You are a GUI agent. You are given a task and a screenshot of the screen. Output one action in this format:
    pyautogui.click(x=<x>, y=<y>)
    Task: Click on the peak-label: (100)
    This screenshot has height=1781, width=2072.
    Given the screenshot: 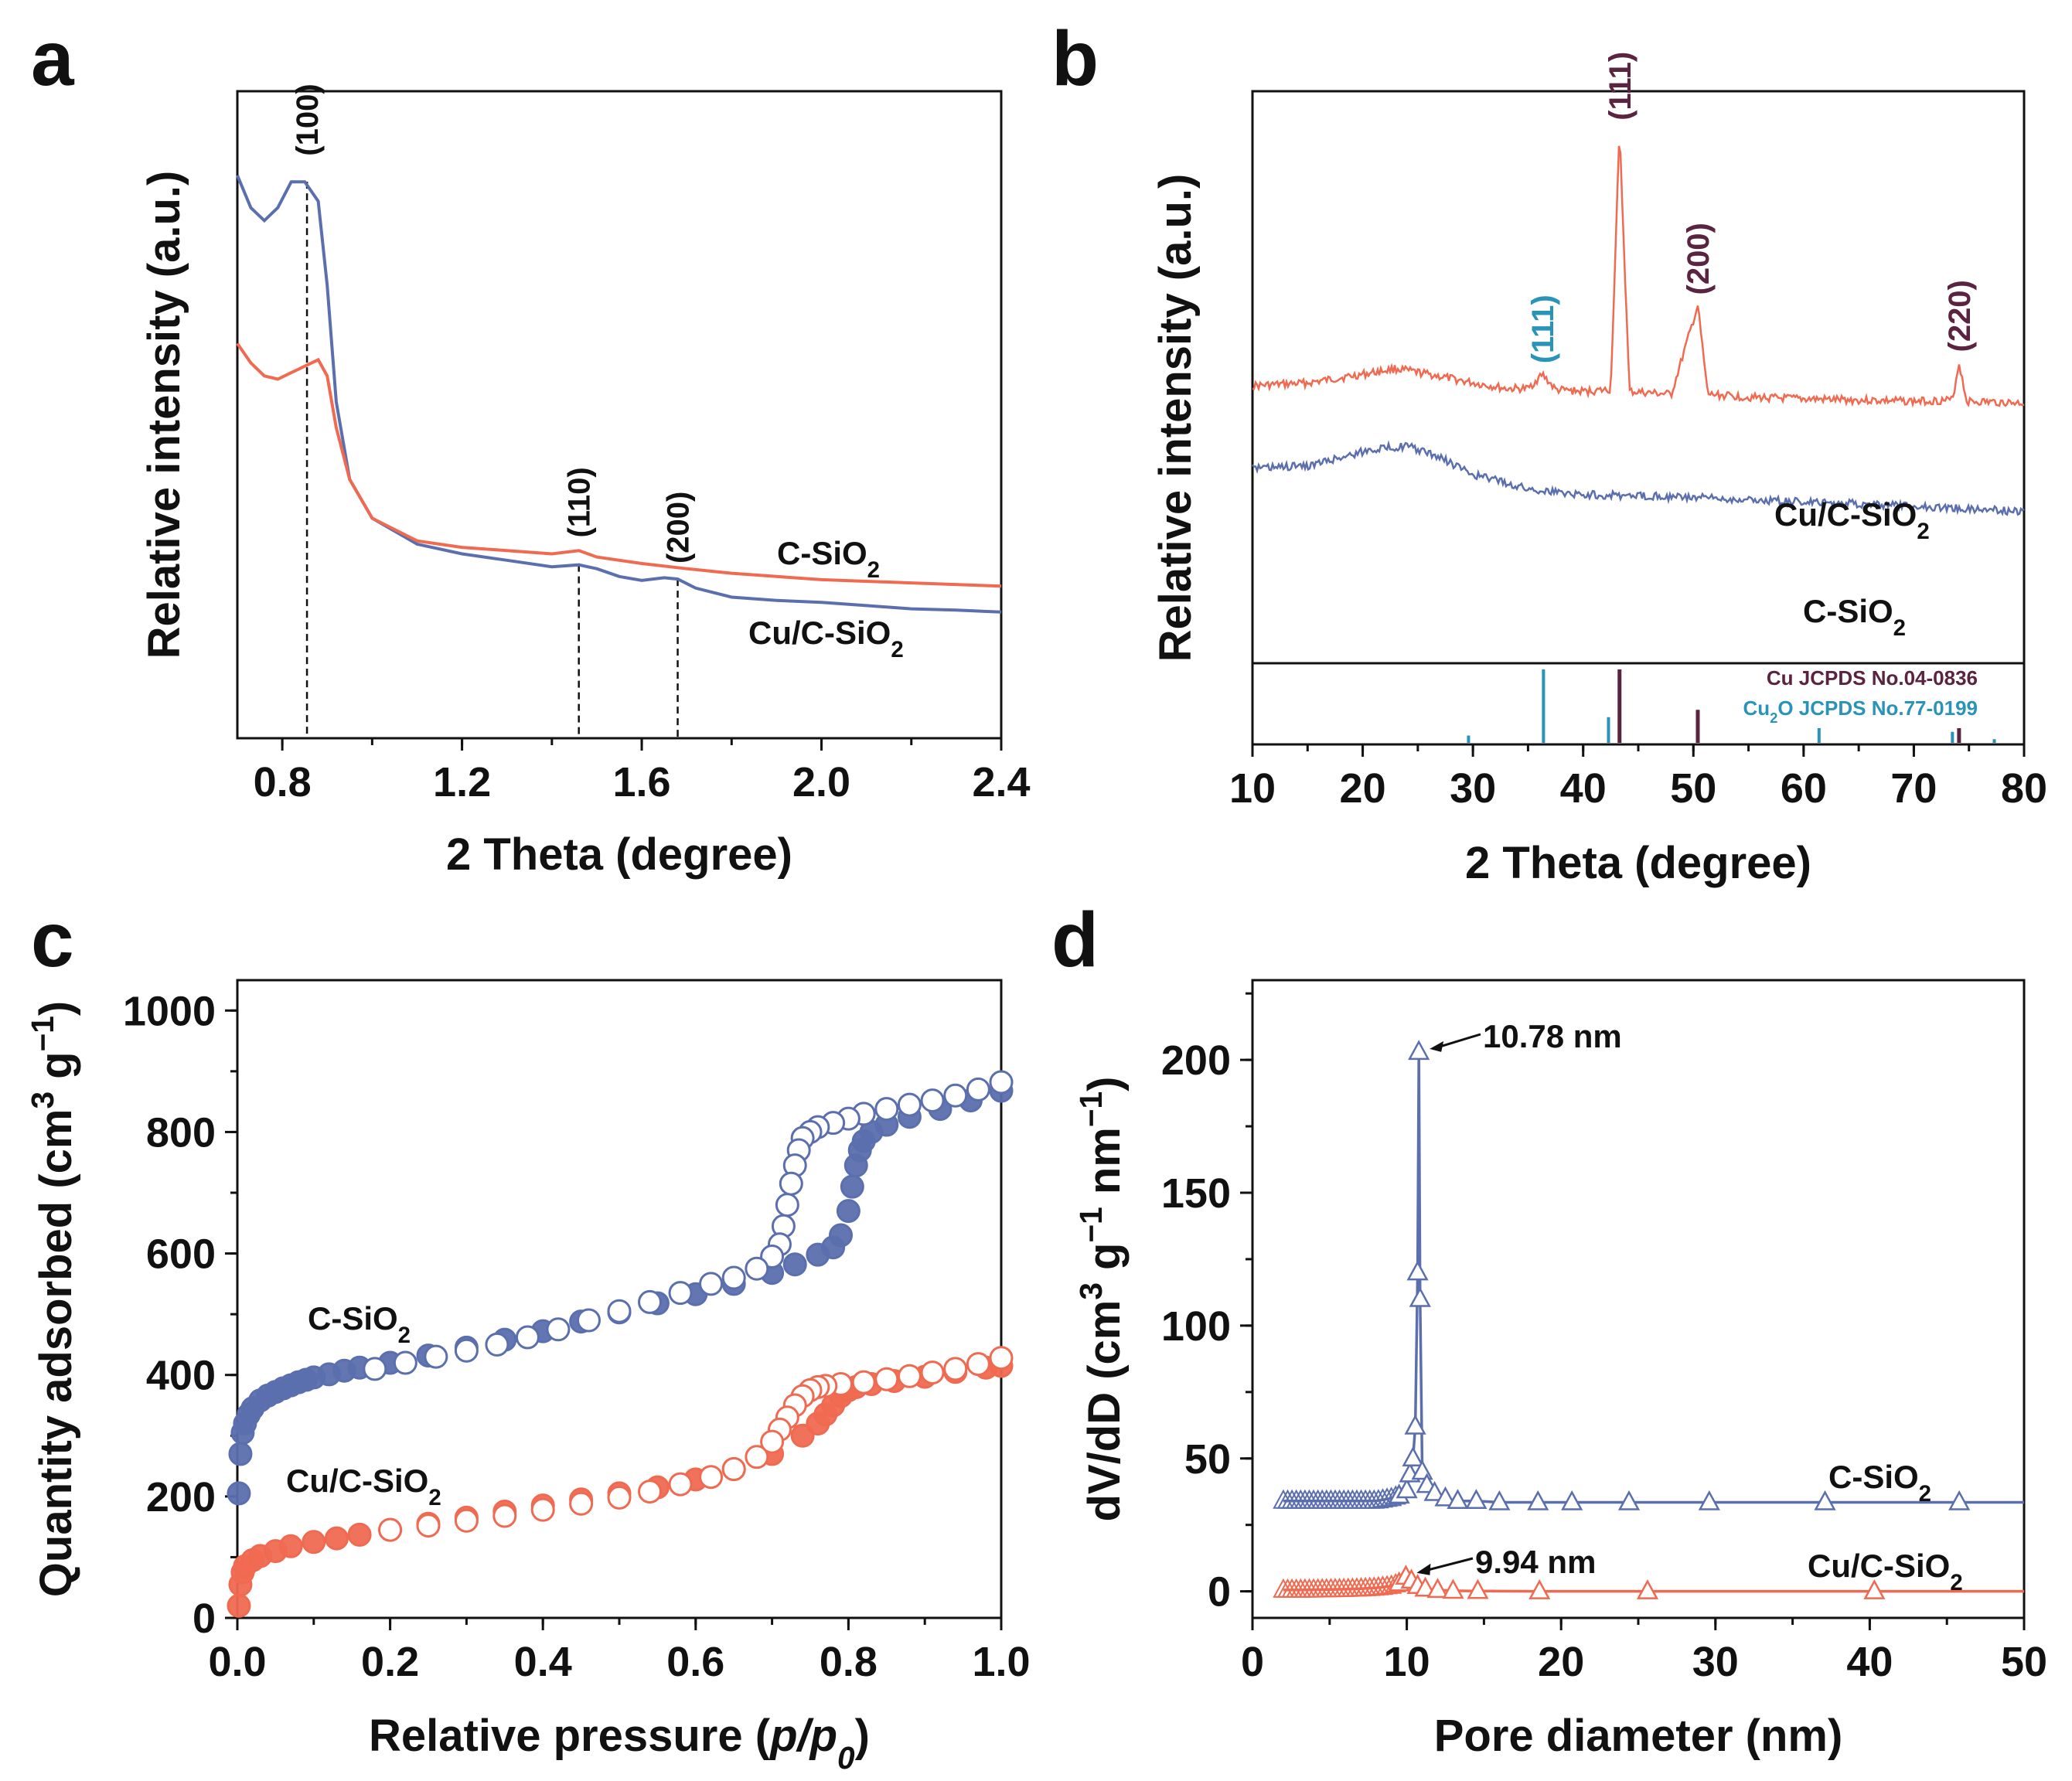 What is the action you would take?
    pyautogui.click(x=308, y=119)
    